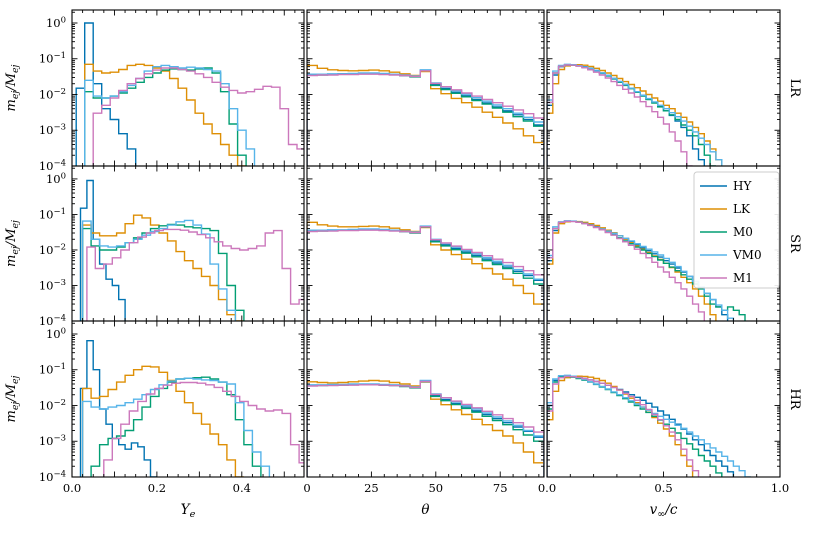 The image size is (813, 535). I want to click on panel-LR-col0, so click(189, 94).